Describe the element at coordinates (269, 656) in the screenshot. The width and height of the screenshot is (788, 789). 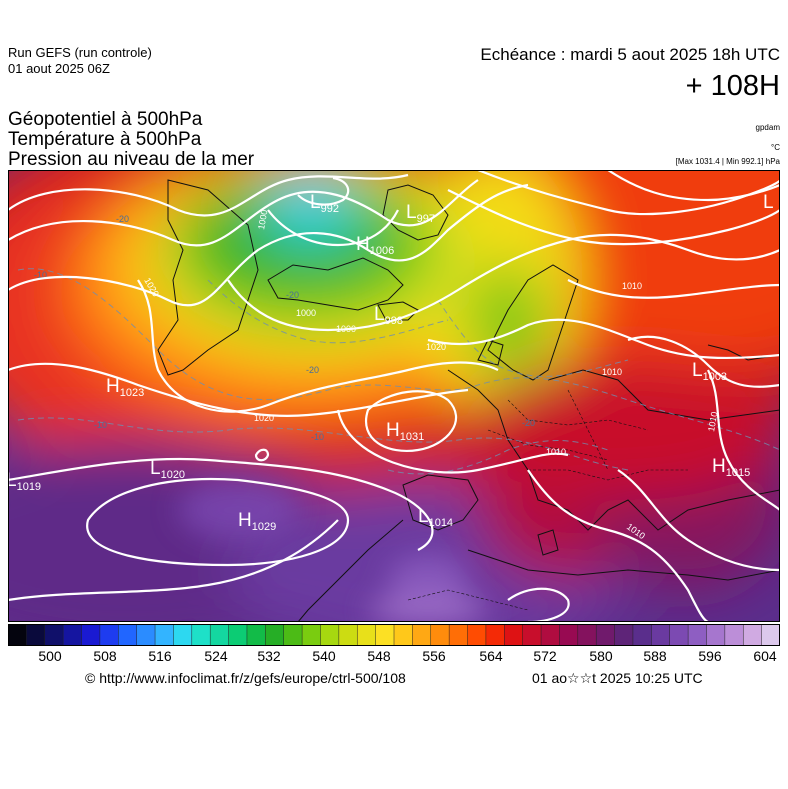
I see `scale-tick: 532` at that location.